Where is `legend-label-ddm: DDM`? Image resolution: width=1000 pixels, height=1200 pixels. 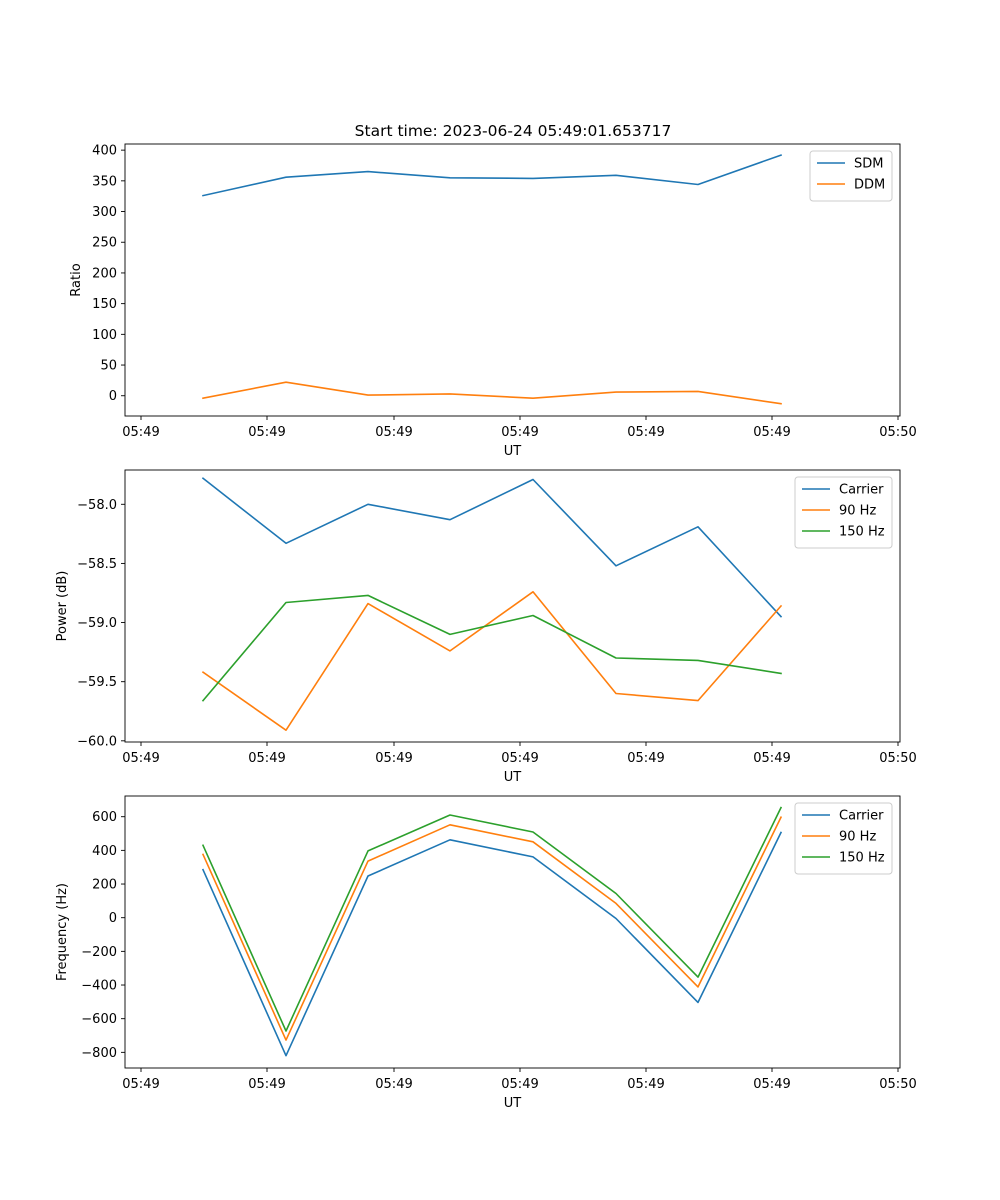
legend-label-ddm: DDM is located at coordinates (869, 185).